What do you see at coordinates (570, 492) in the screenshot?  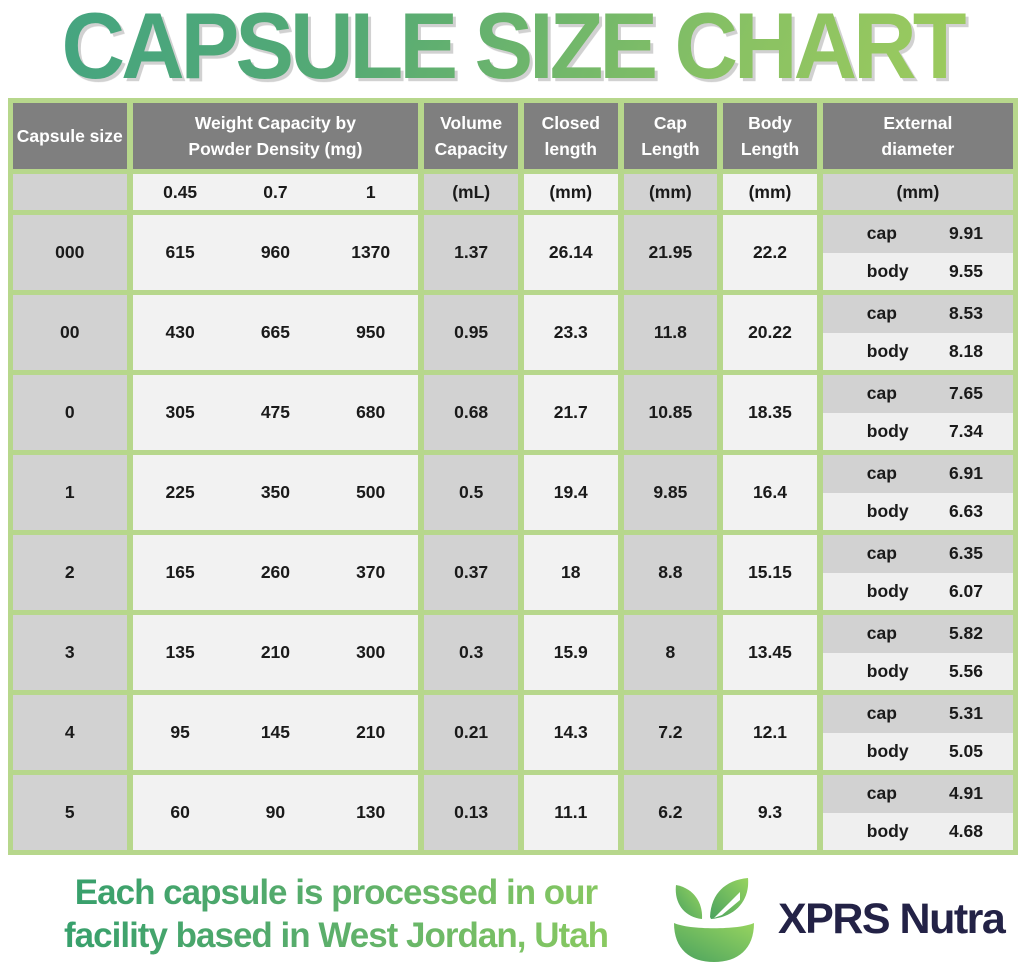 I see `closed-length-cell: 19.4` at bounding box center [570, 492].